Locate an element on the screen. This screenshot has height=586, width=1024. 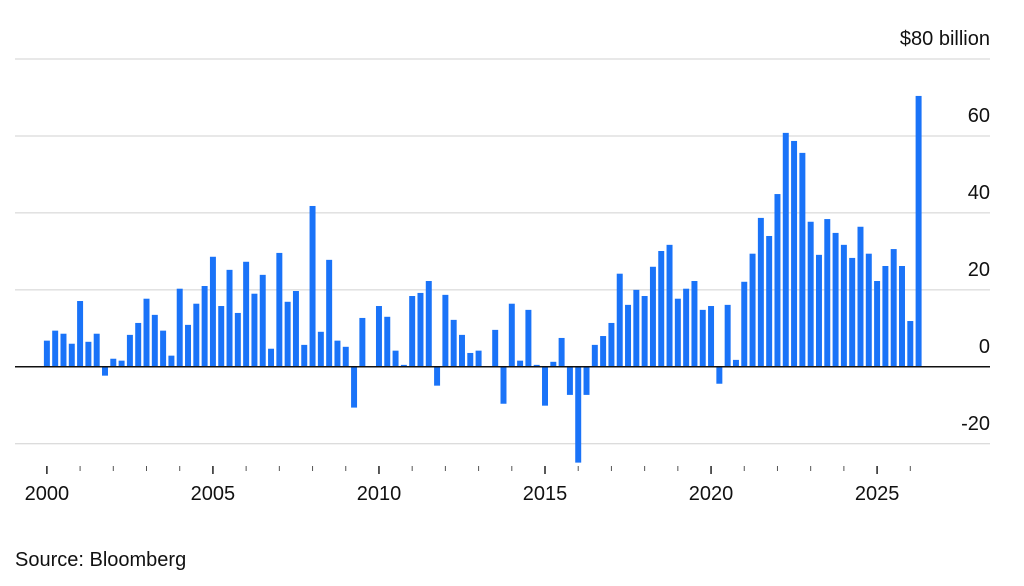
x-tick-label: 2015 is located at coordinates (545, 494).